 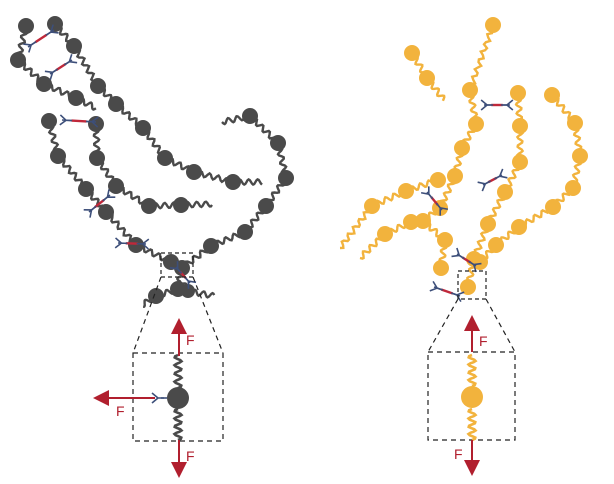 What do you see at coordinates (158, 365) in the screenshot?
I see `left-zoom-inset: F F F` at bounding box center [158, 365].